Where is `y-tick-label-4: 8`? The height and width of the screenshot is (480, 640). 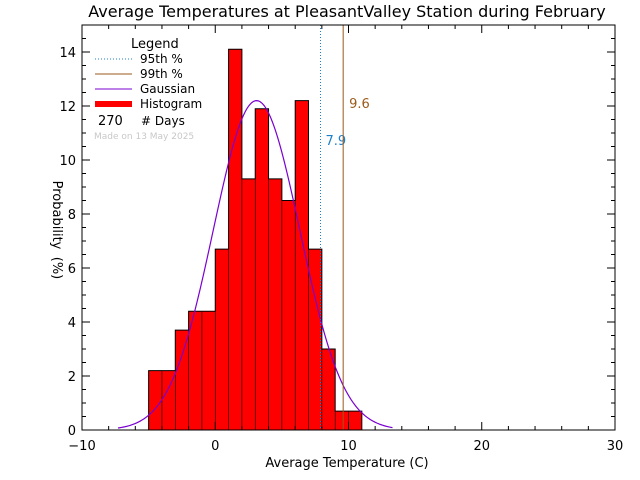
y-tick-label-4: 8 is located at coordinates (72, 215).